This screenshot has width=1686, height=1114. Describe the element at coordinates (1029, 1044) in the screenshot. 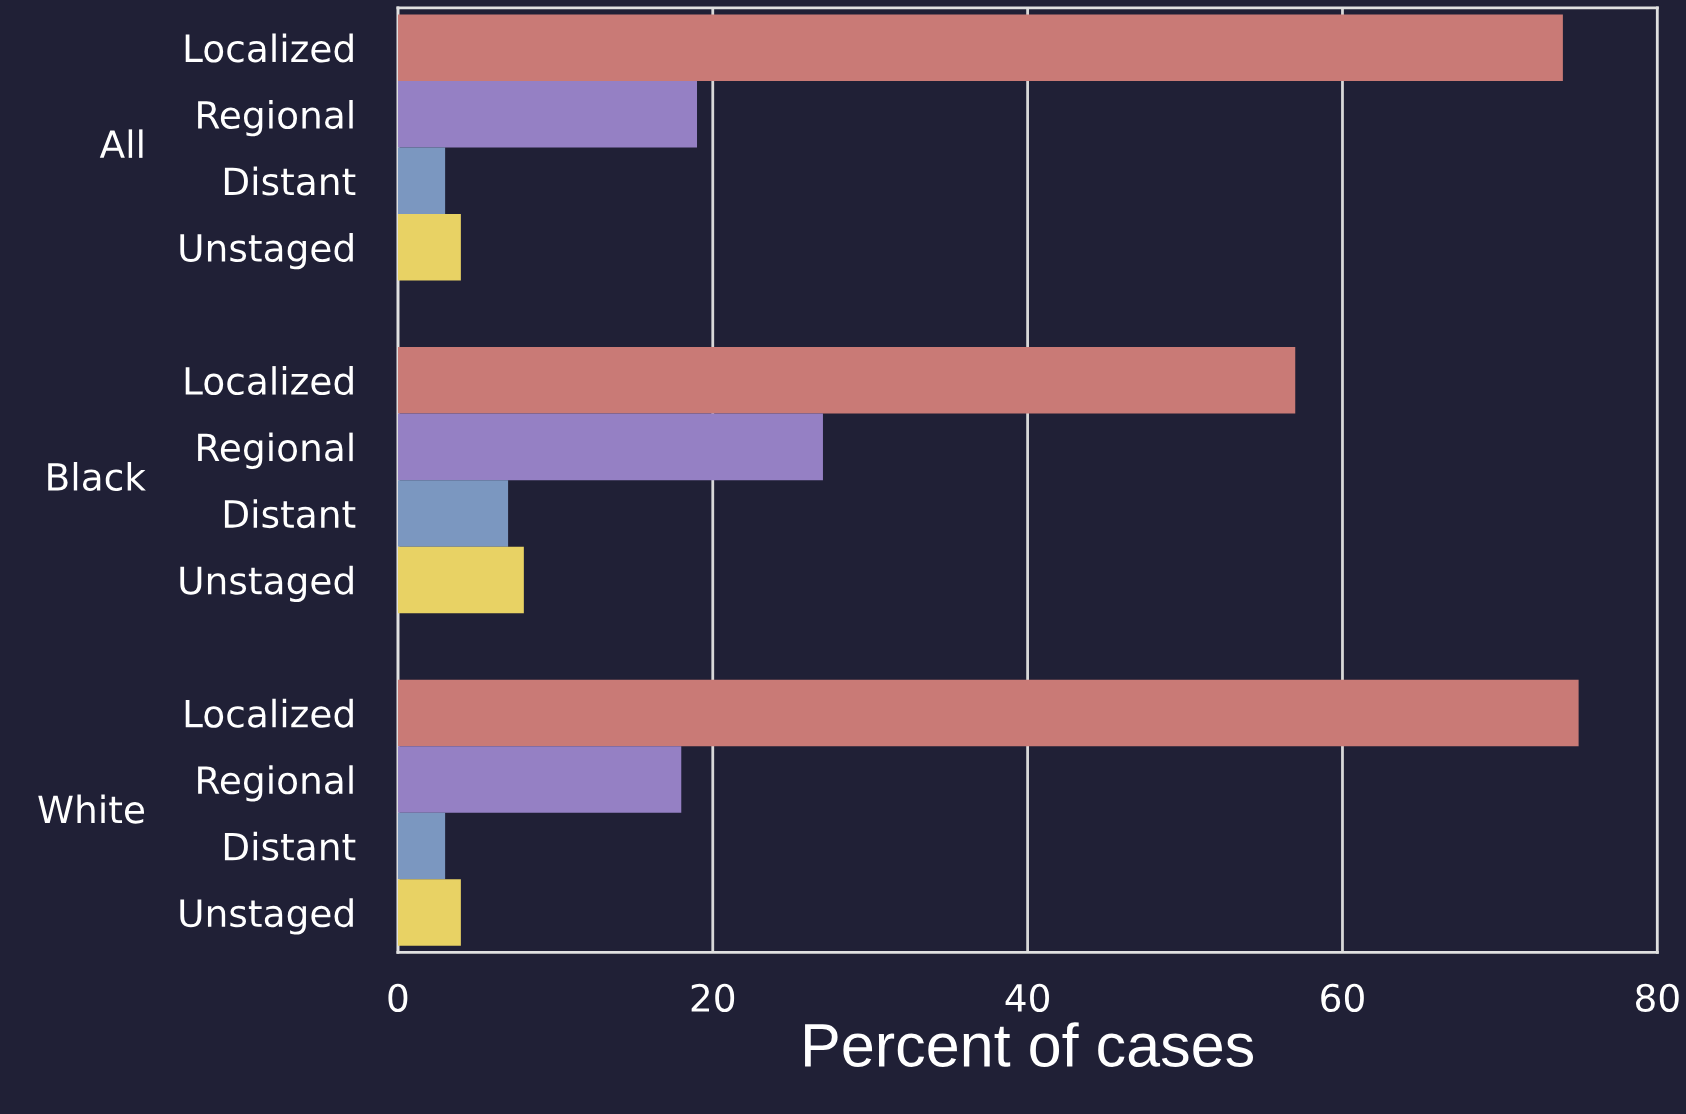

I see `x-axis-title: Percent of cases` at that location.